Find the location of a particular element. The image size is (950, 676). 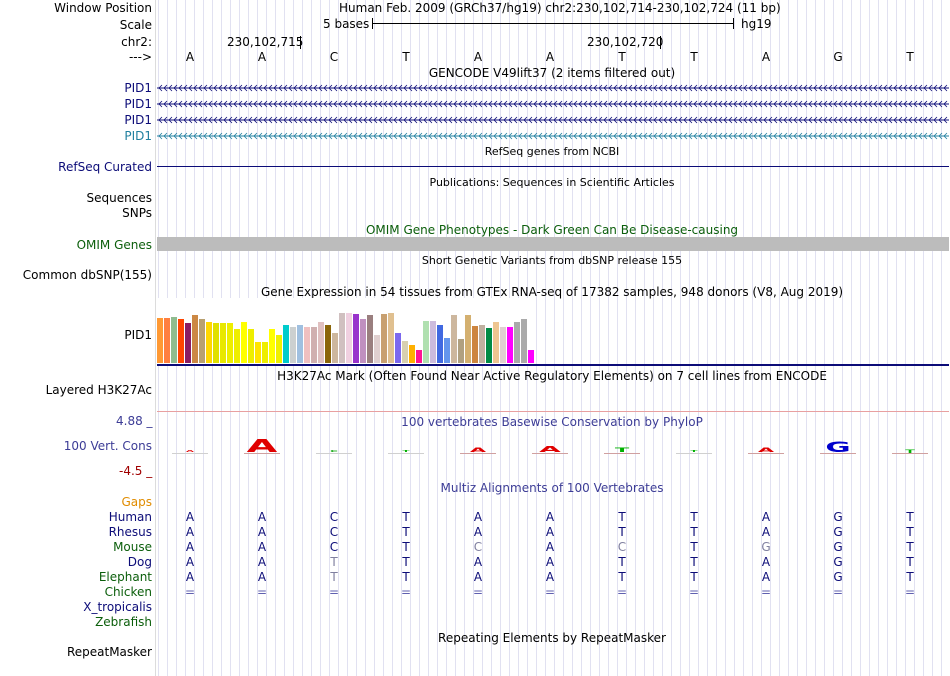

strand-chevrons is located at coordinates (553, 136).